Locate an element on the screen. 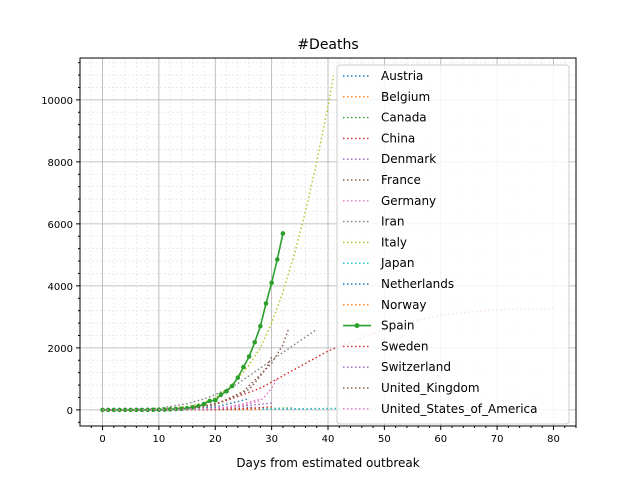 The height and width of the screenshot is (480, 640). legend-label-united-kingdom: United_Kingdom is located at coordinates (430, 388).